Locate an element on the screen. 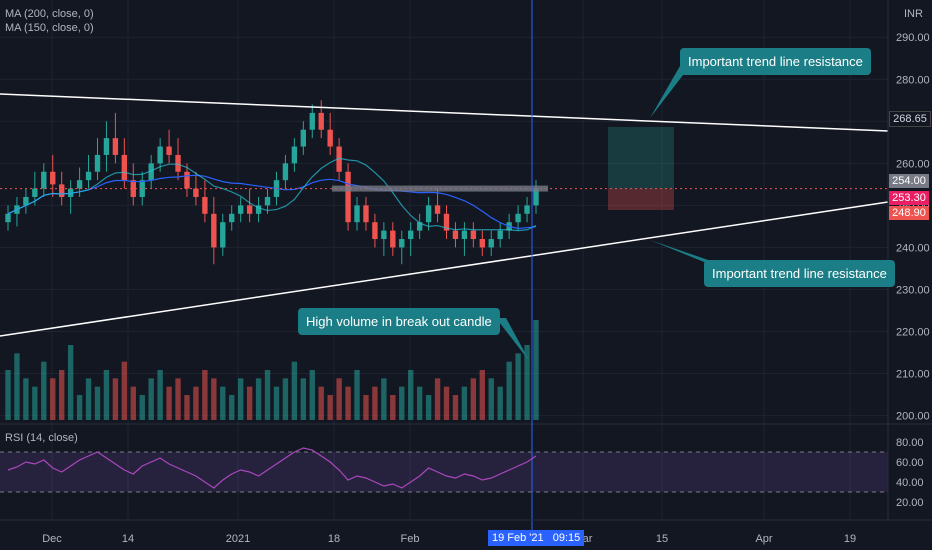  rsi-line is located at coordinates (272, 468).